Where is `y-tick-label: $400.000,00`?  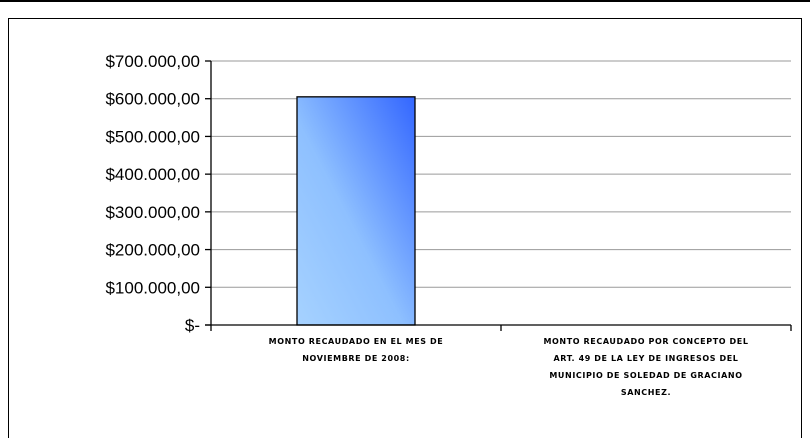 y-tick-label: $400.000,00 is located at coordinates (152, 174).